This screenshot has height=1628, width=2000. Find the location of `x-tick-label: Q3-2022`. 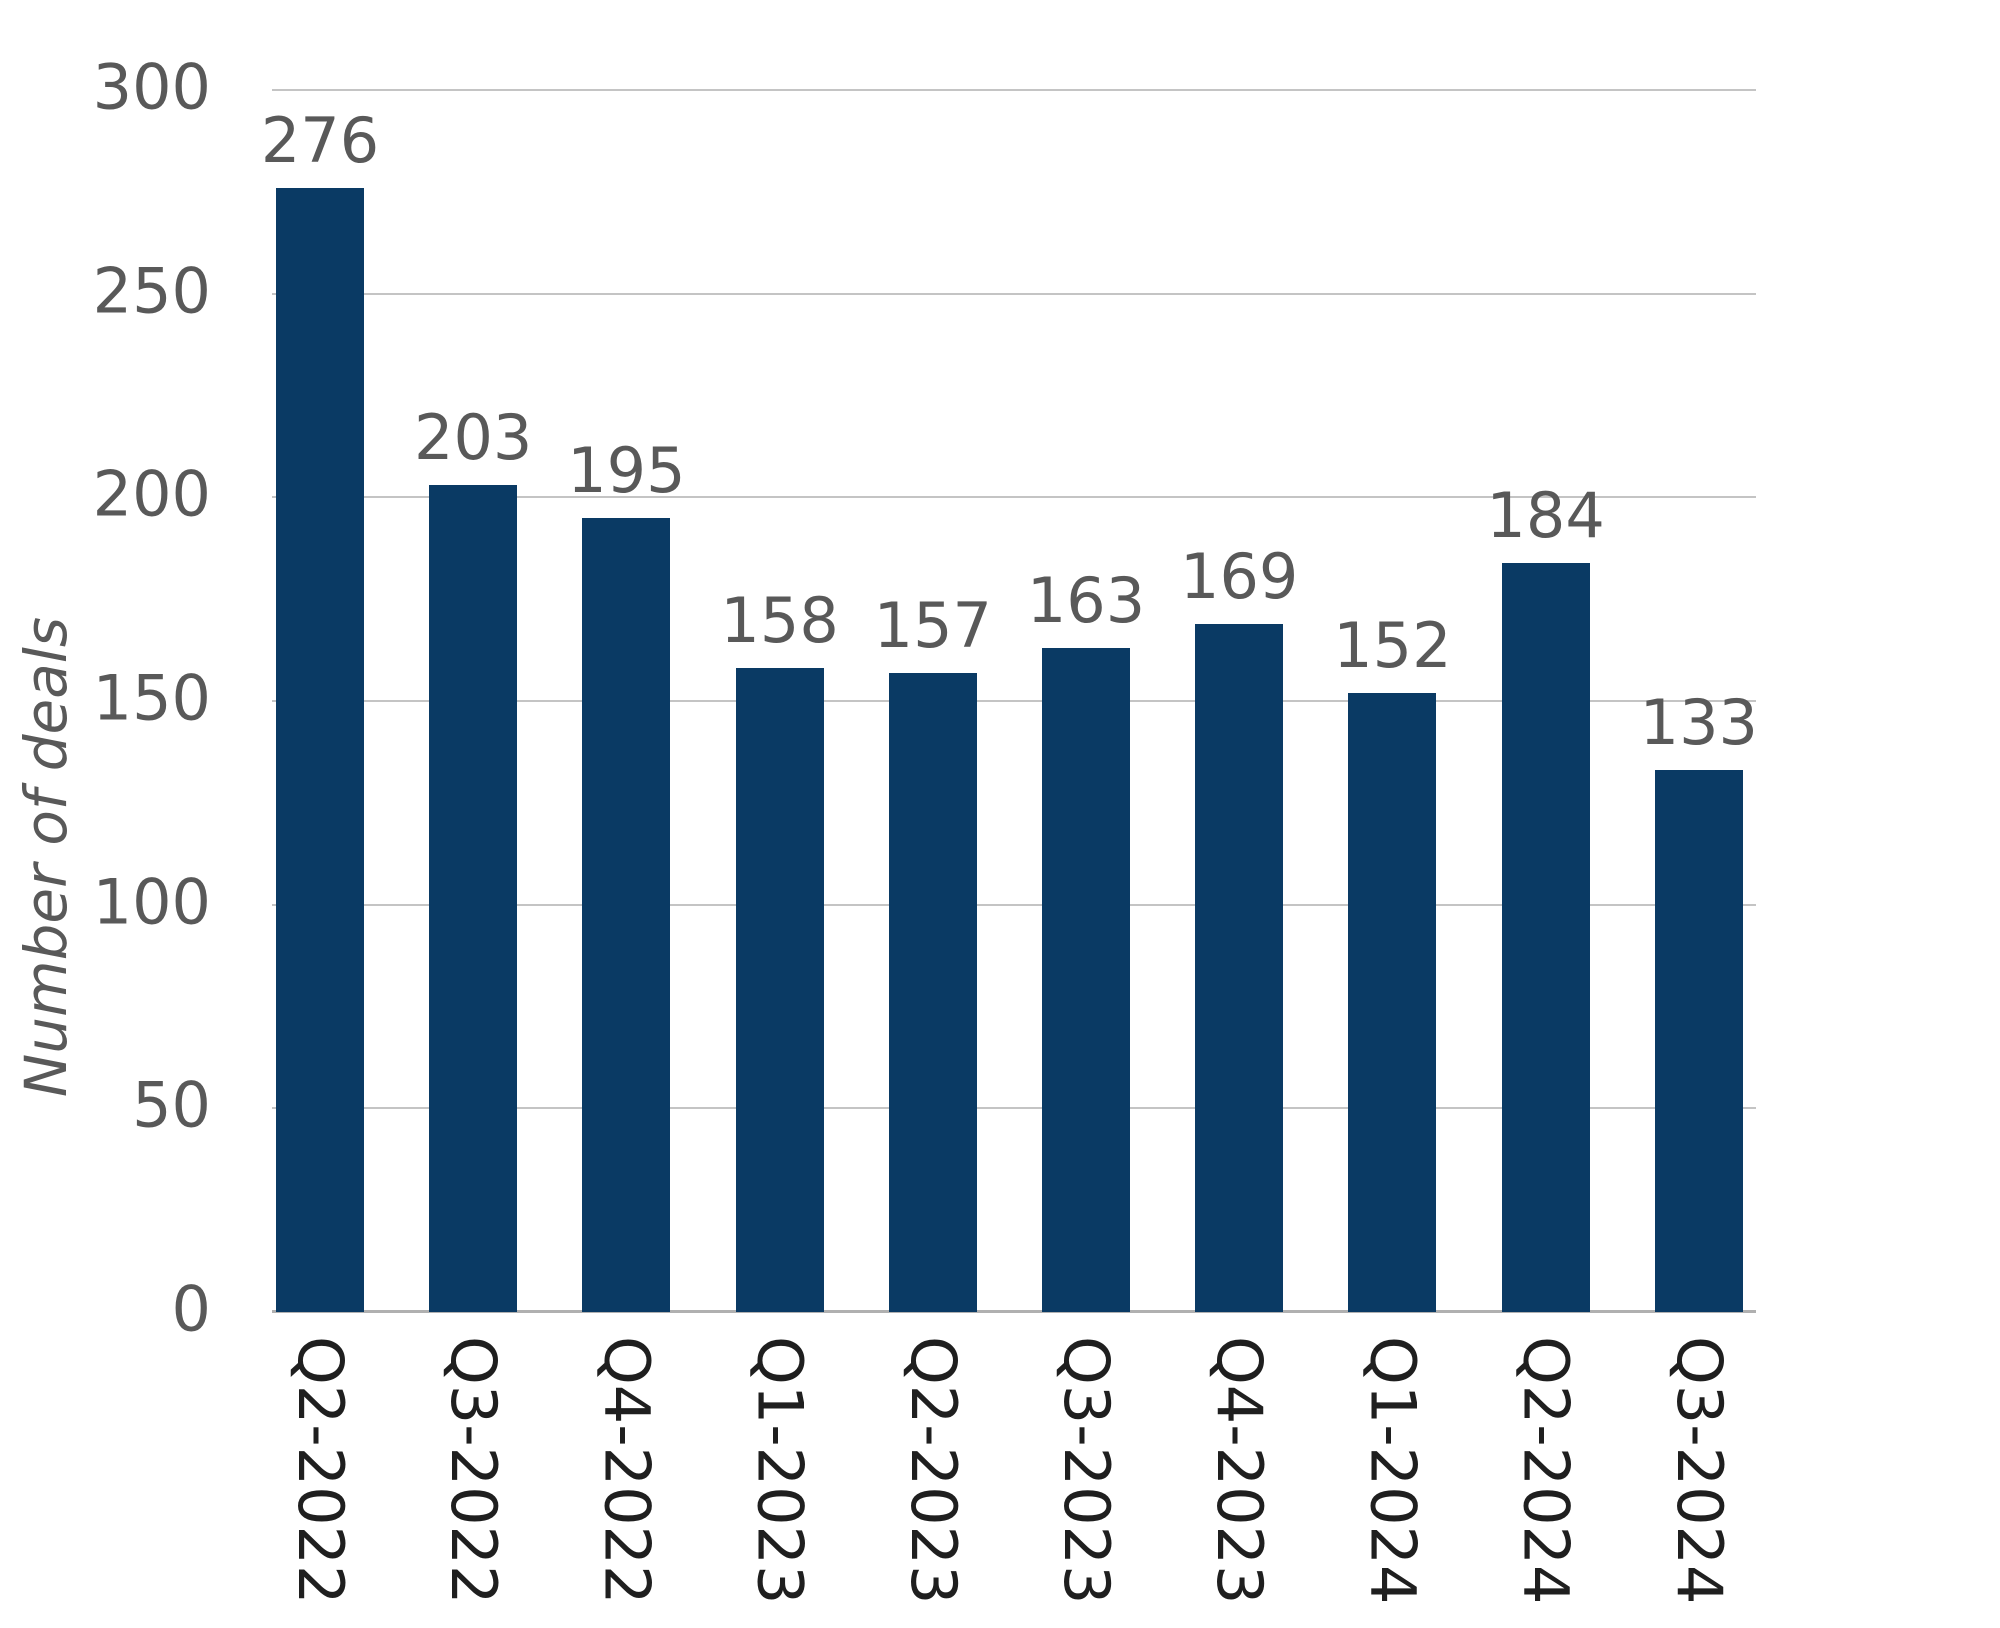

x-tick-label: Q3-2022 is located at coordinates (474, 1470).